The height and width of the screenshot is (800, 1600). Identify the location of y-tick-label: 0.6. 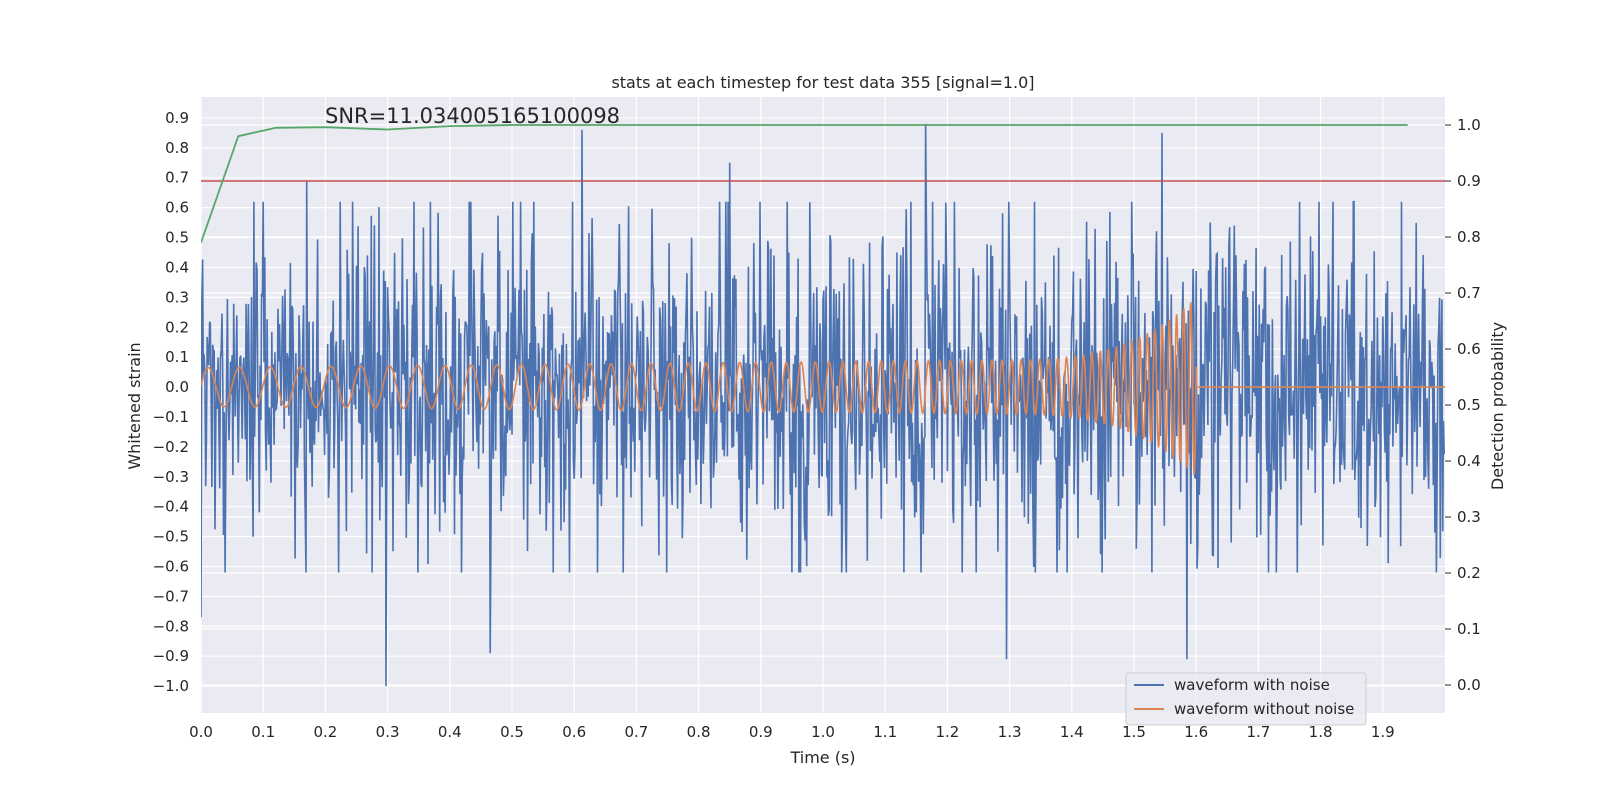
(177, 208).